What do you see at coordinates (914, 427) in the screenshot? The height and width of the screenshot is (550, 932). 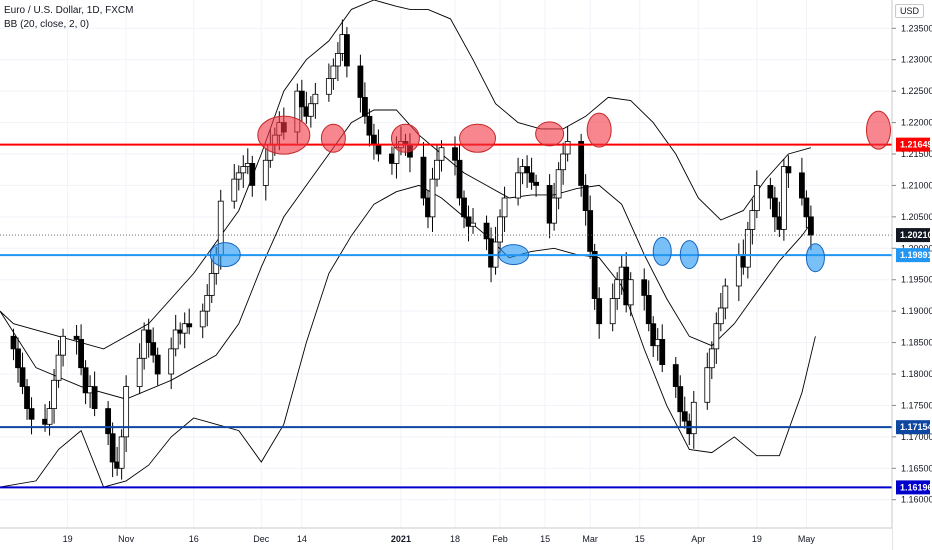 I see `level-label: 1.17154` at bounding box center [914, 427].